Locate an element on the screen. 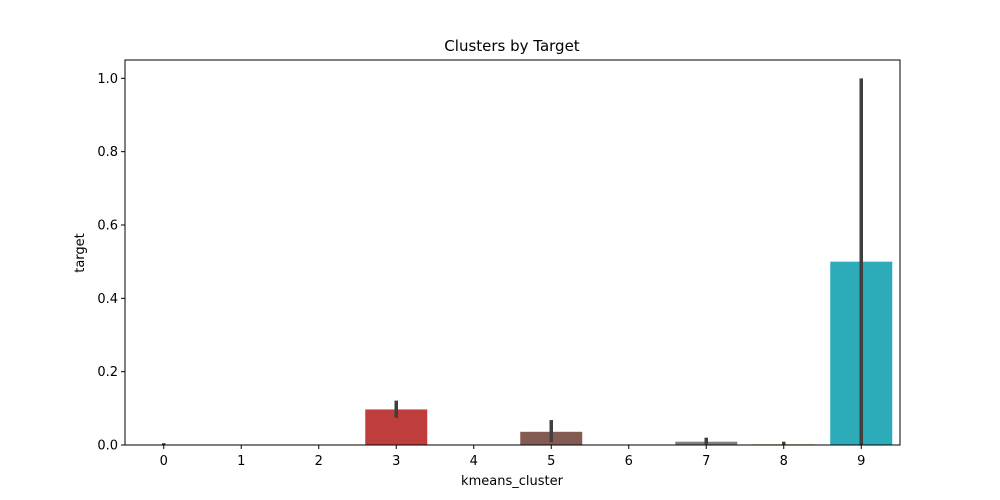 This screenshot has width=1000, height=500. x-axis: 0 1 2 3 4 5 6 7 8 9 is located at coordinates (512, 457).